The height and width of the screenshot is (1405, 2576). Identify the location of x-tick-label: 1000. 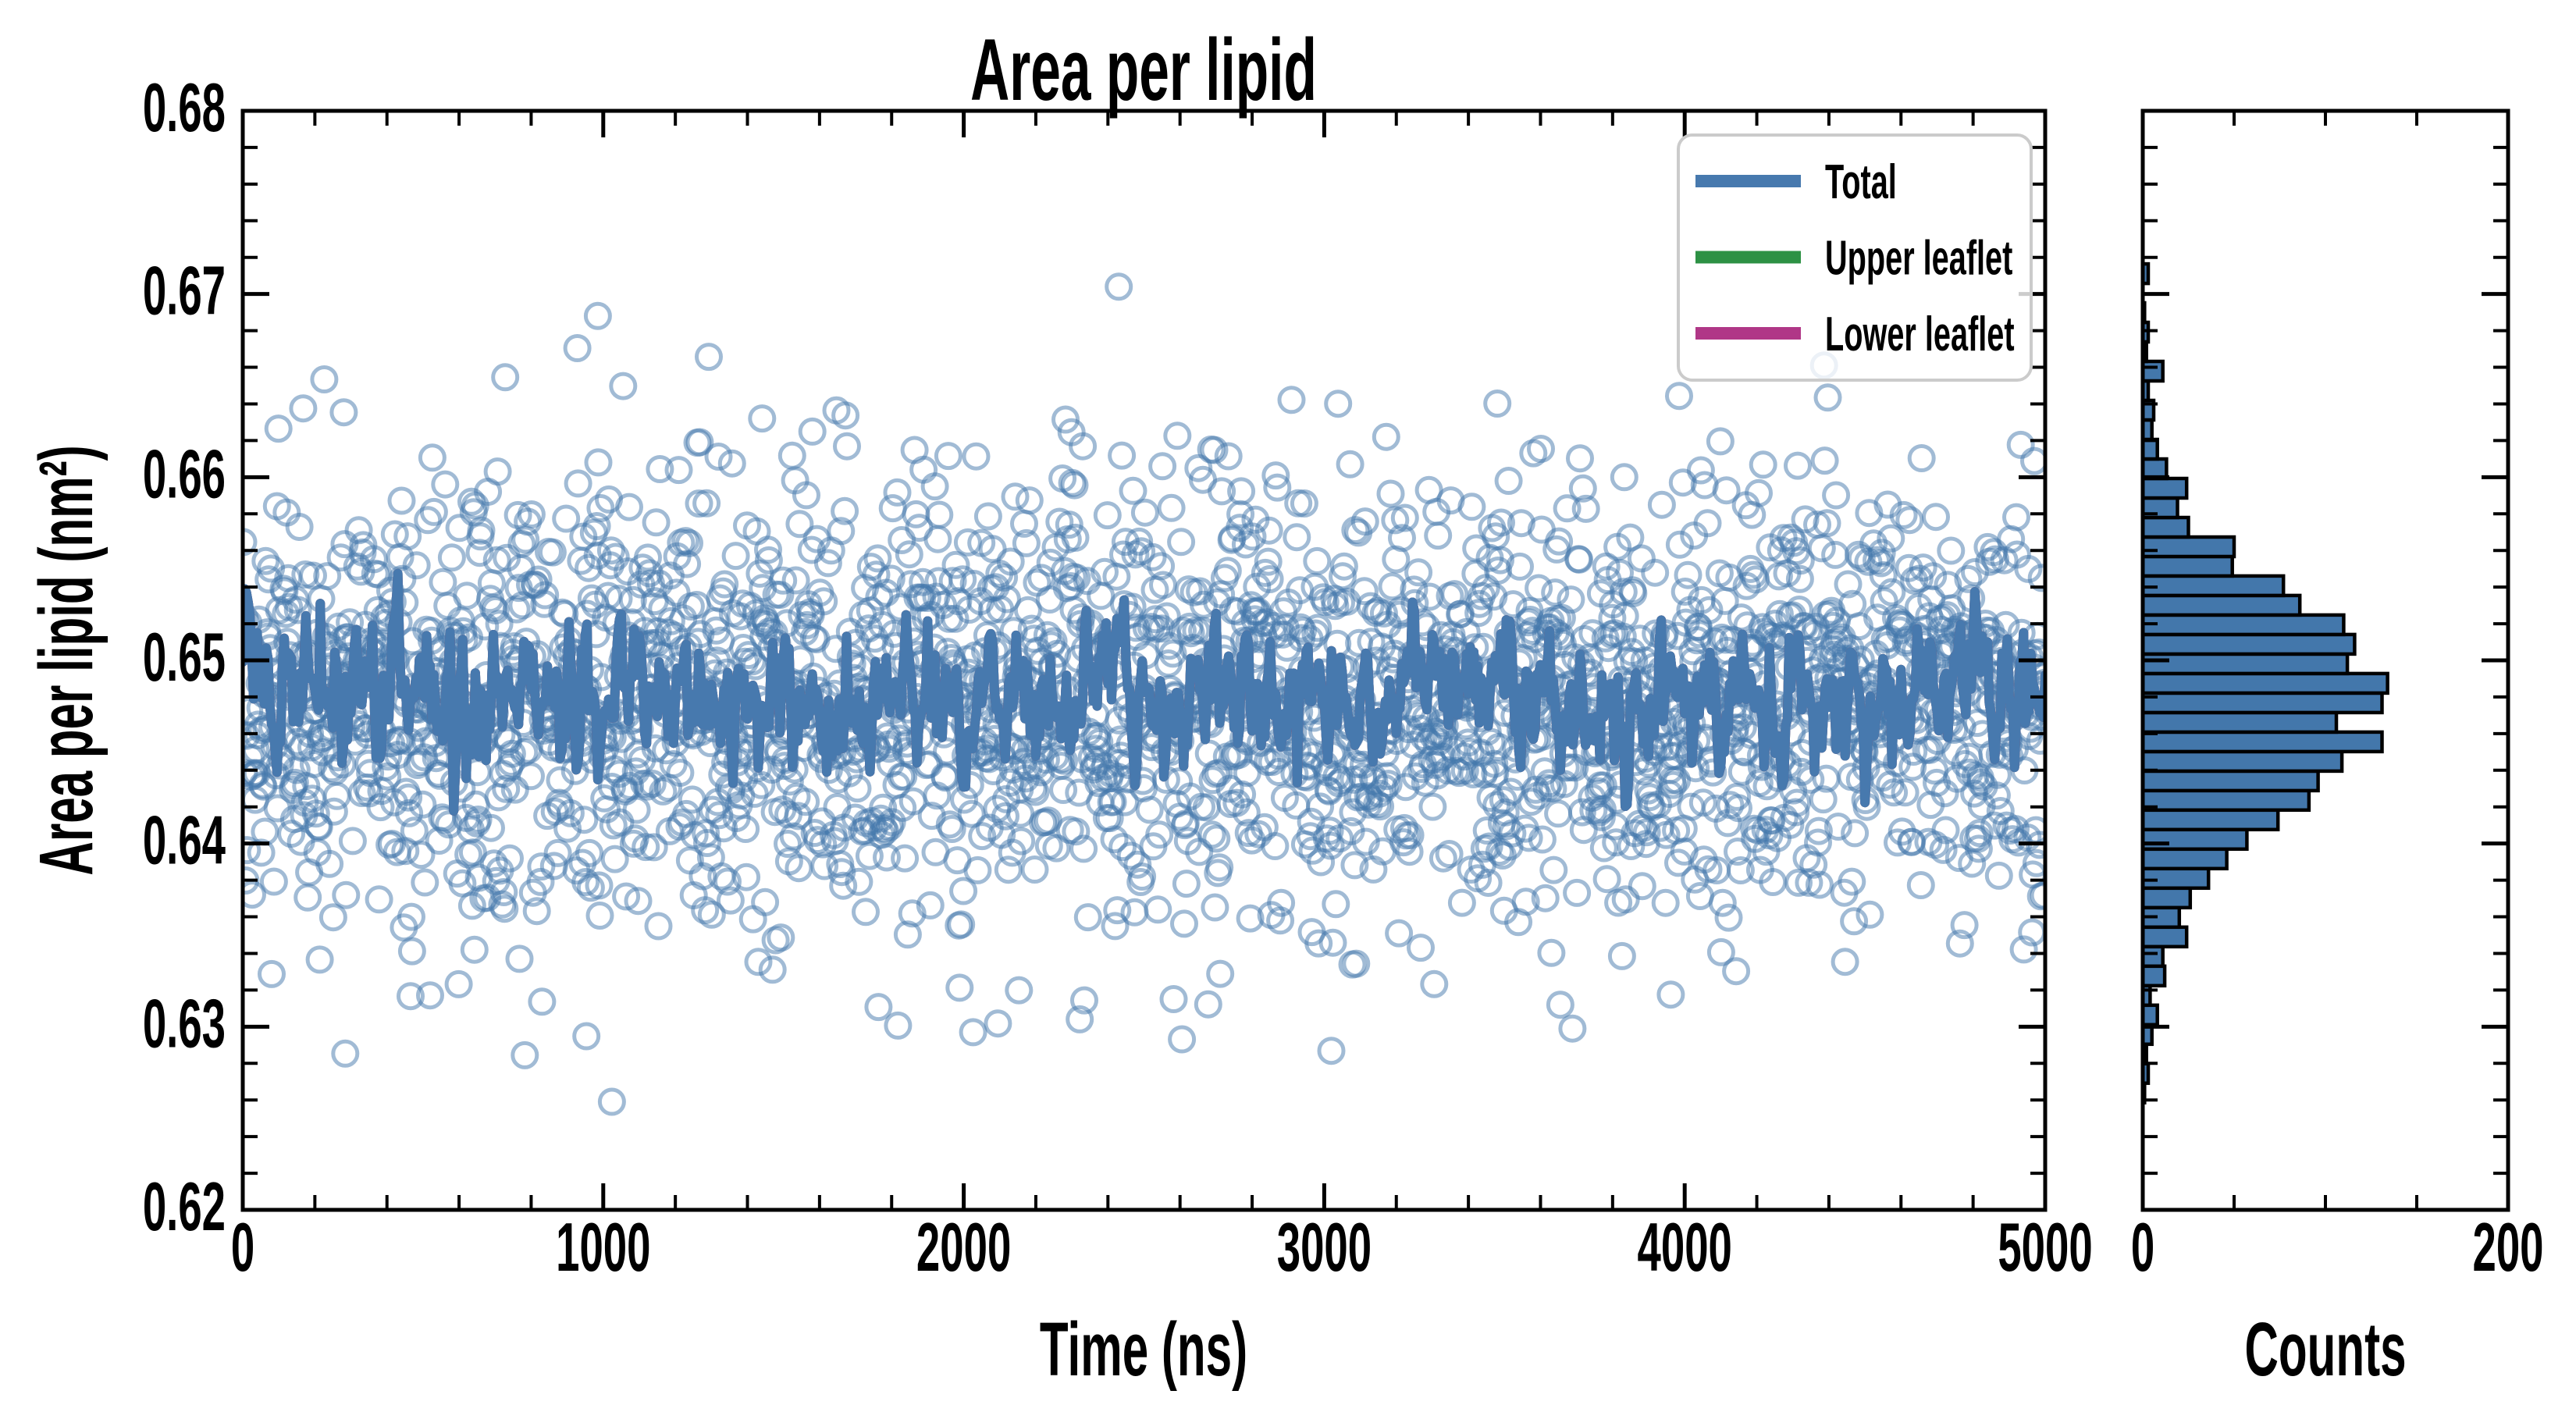
(603, 1247).